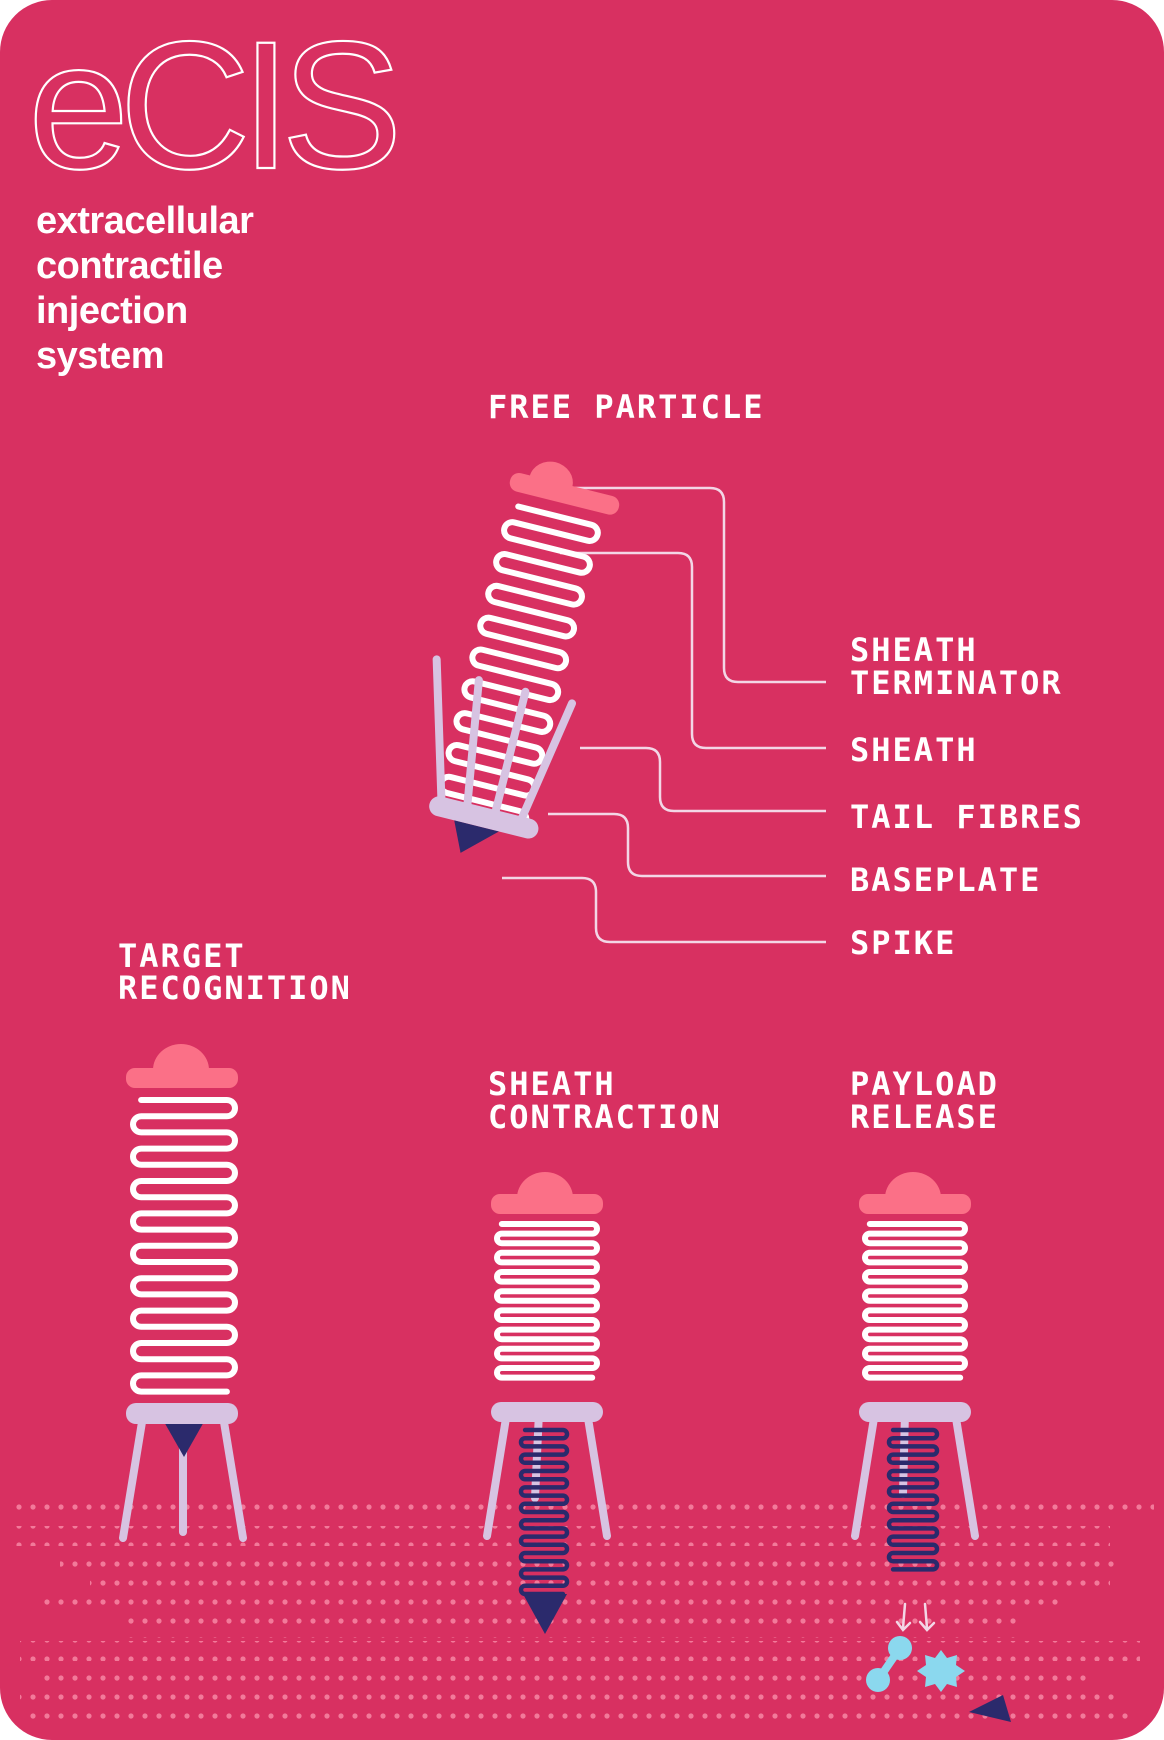 The width and height of the screenshot is (1164, 1740). What do you see at coordinates (551, 474) in the screenshot?
I see `sheath-terminator-free` at bounding box center [551, 474].